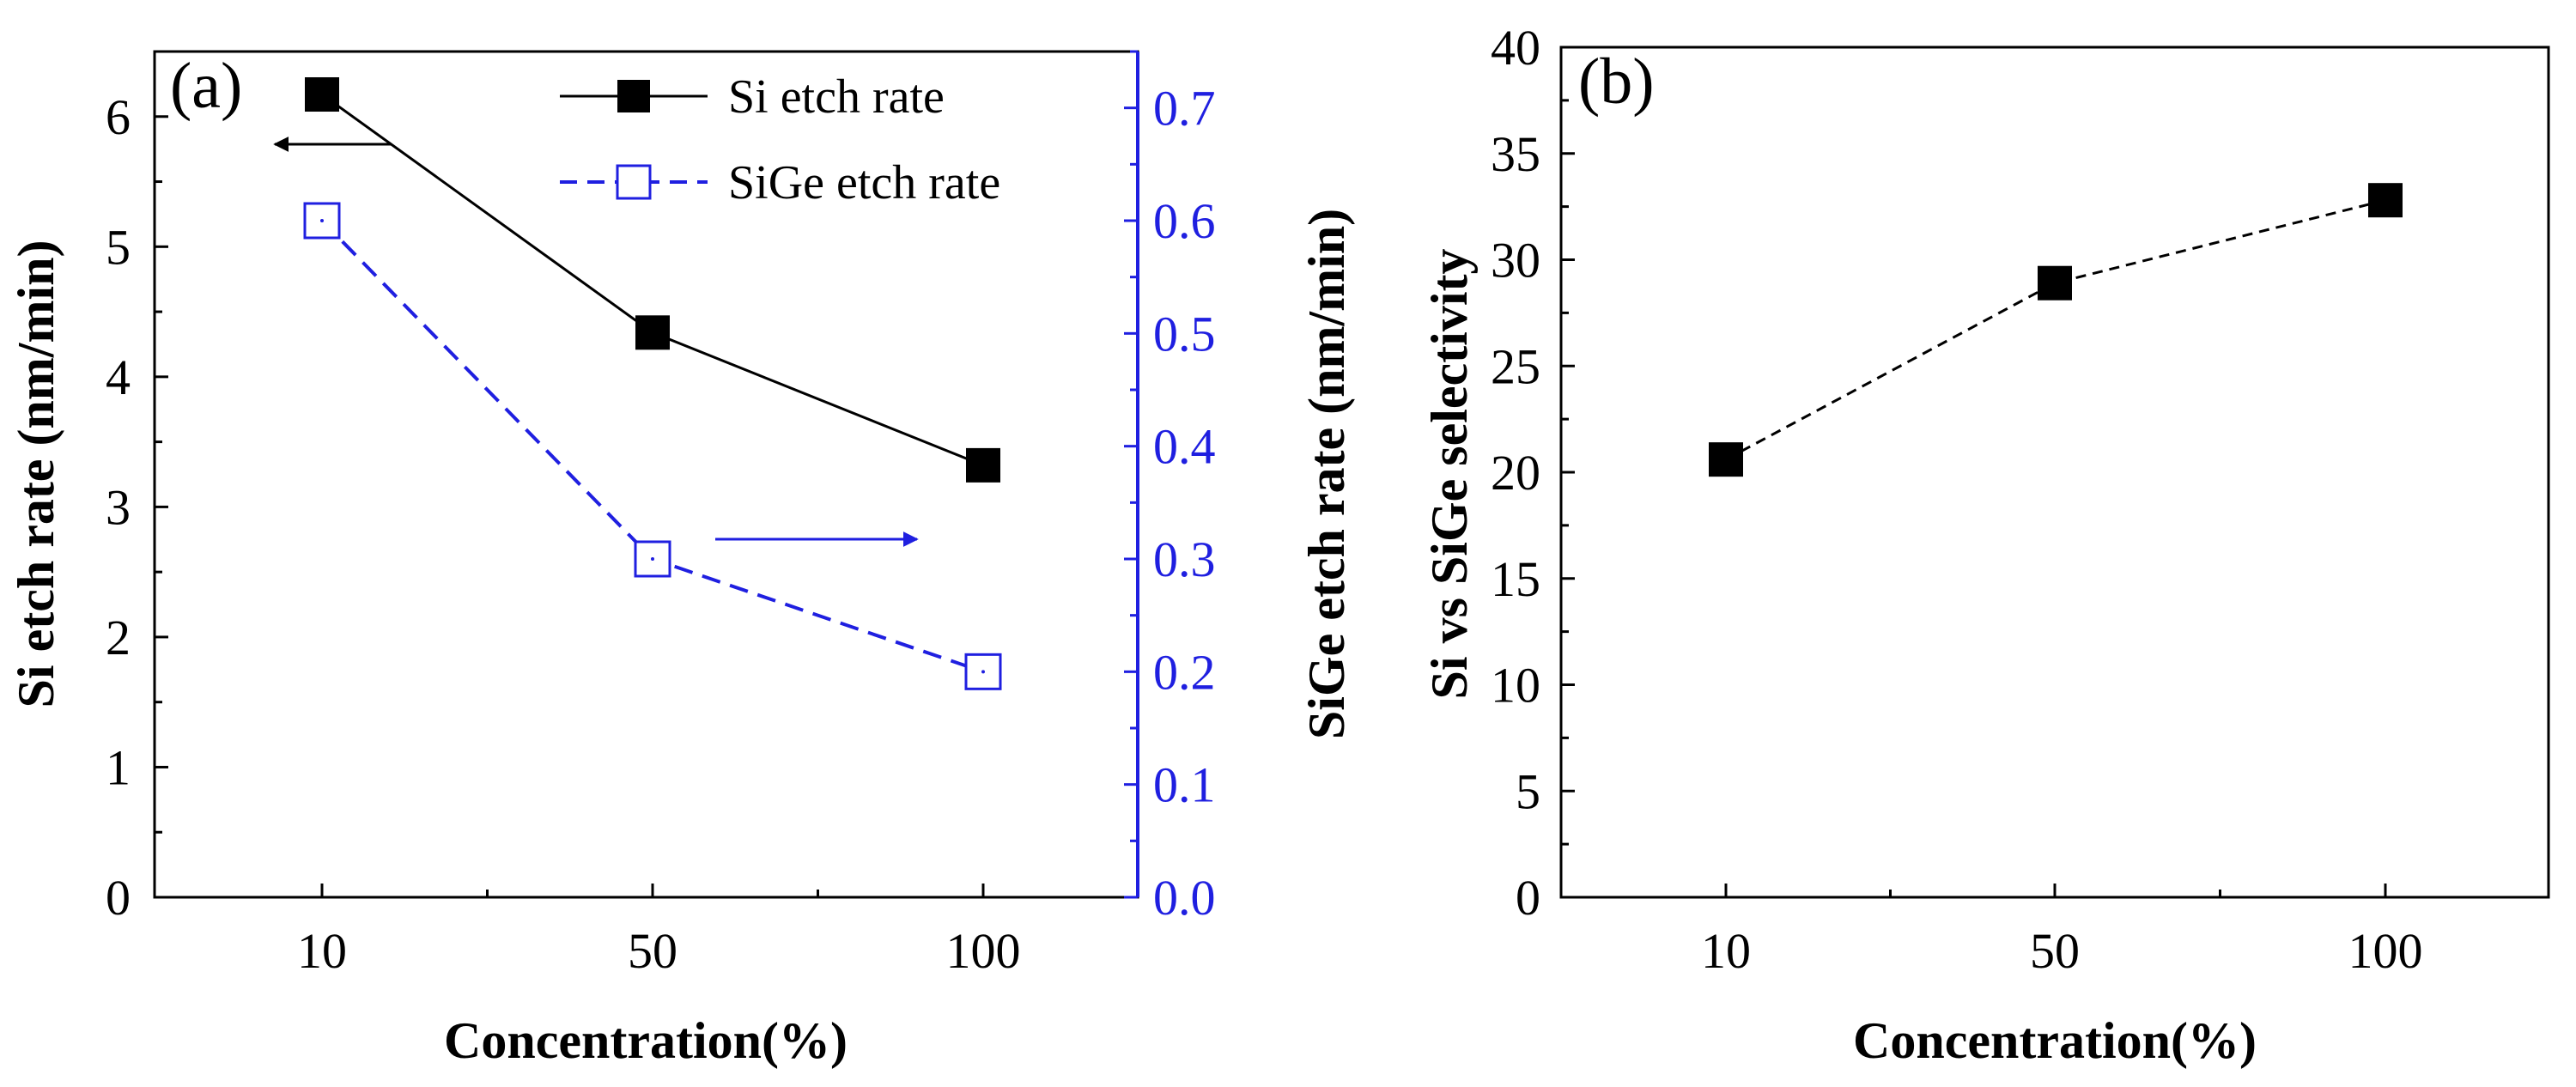 This screenshot has width=2576, height=1087. Describe the element at coordinates (36, 474) in the screenshot. I see `panel-a-y-axis-title: Si etch rate (nm/min)` at that location.